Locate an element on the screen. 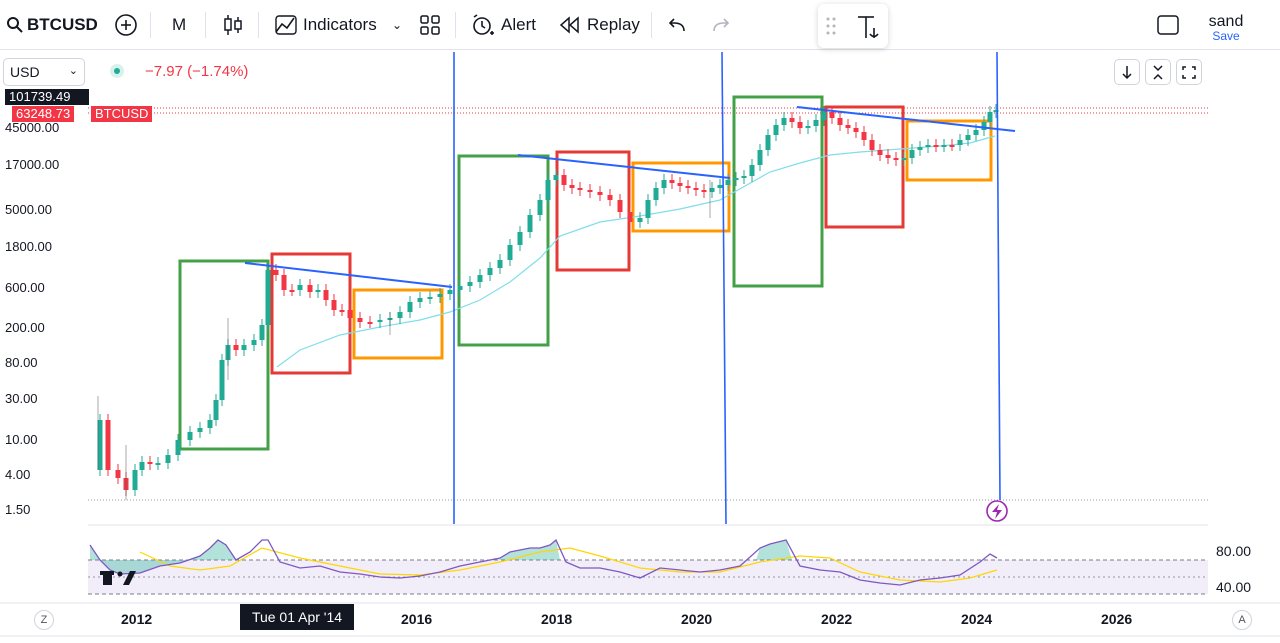  text-tool-icon is located at coordinates (868, 27).